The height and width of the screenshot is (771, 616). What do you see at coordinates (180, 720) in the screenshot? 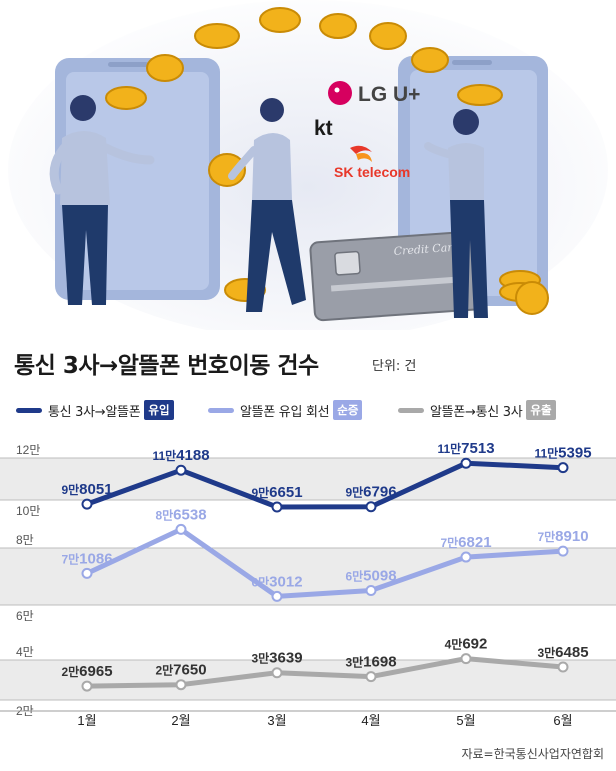
I see `x-tick-label: 2월` at bounding box center [180, 720].